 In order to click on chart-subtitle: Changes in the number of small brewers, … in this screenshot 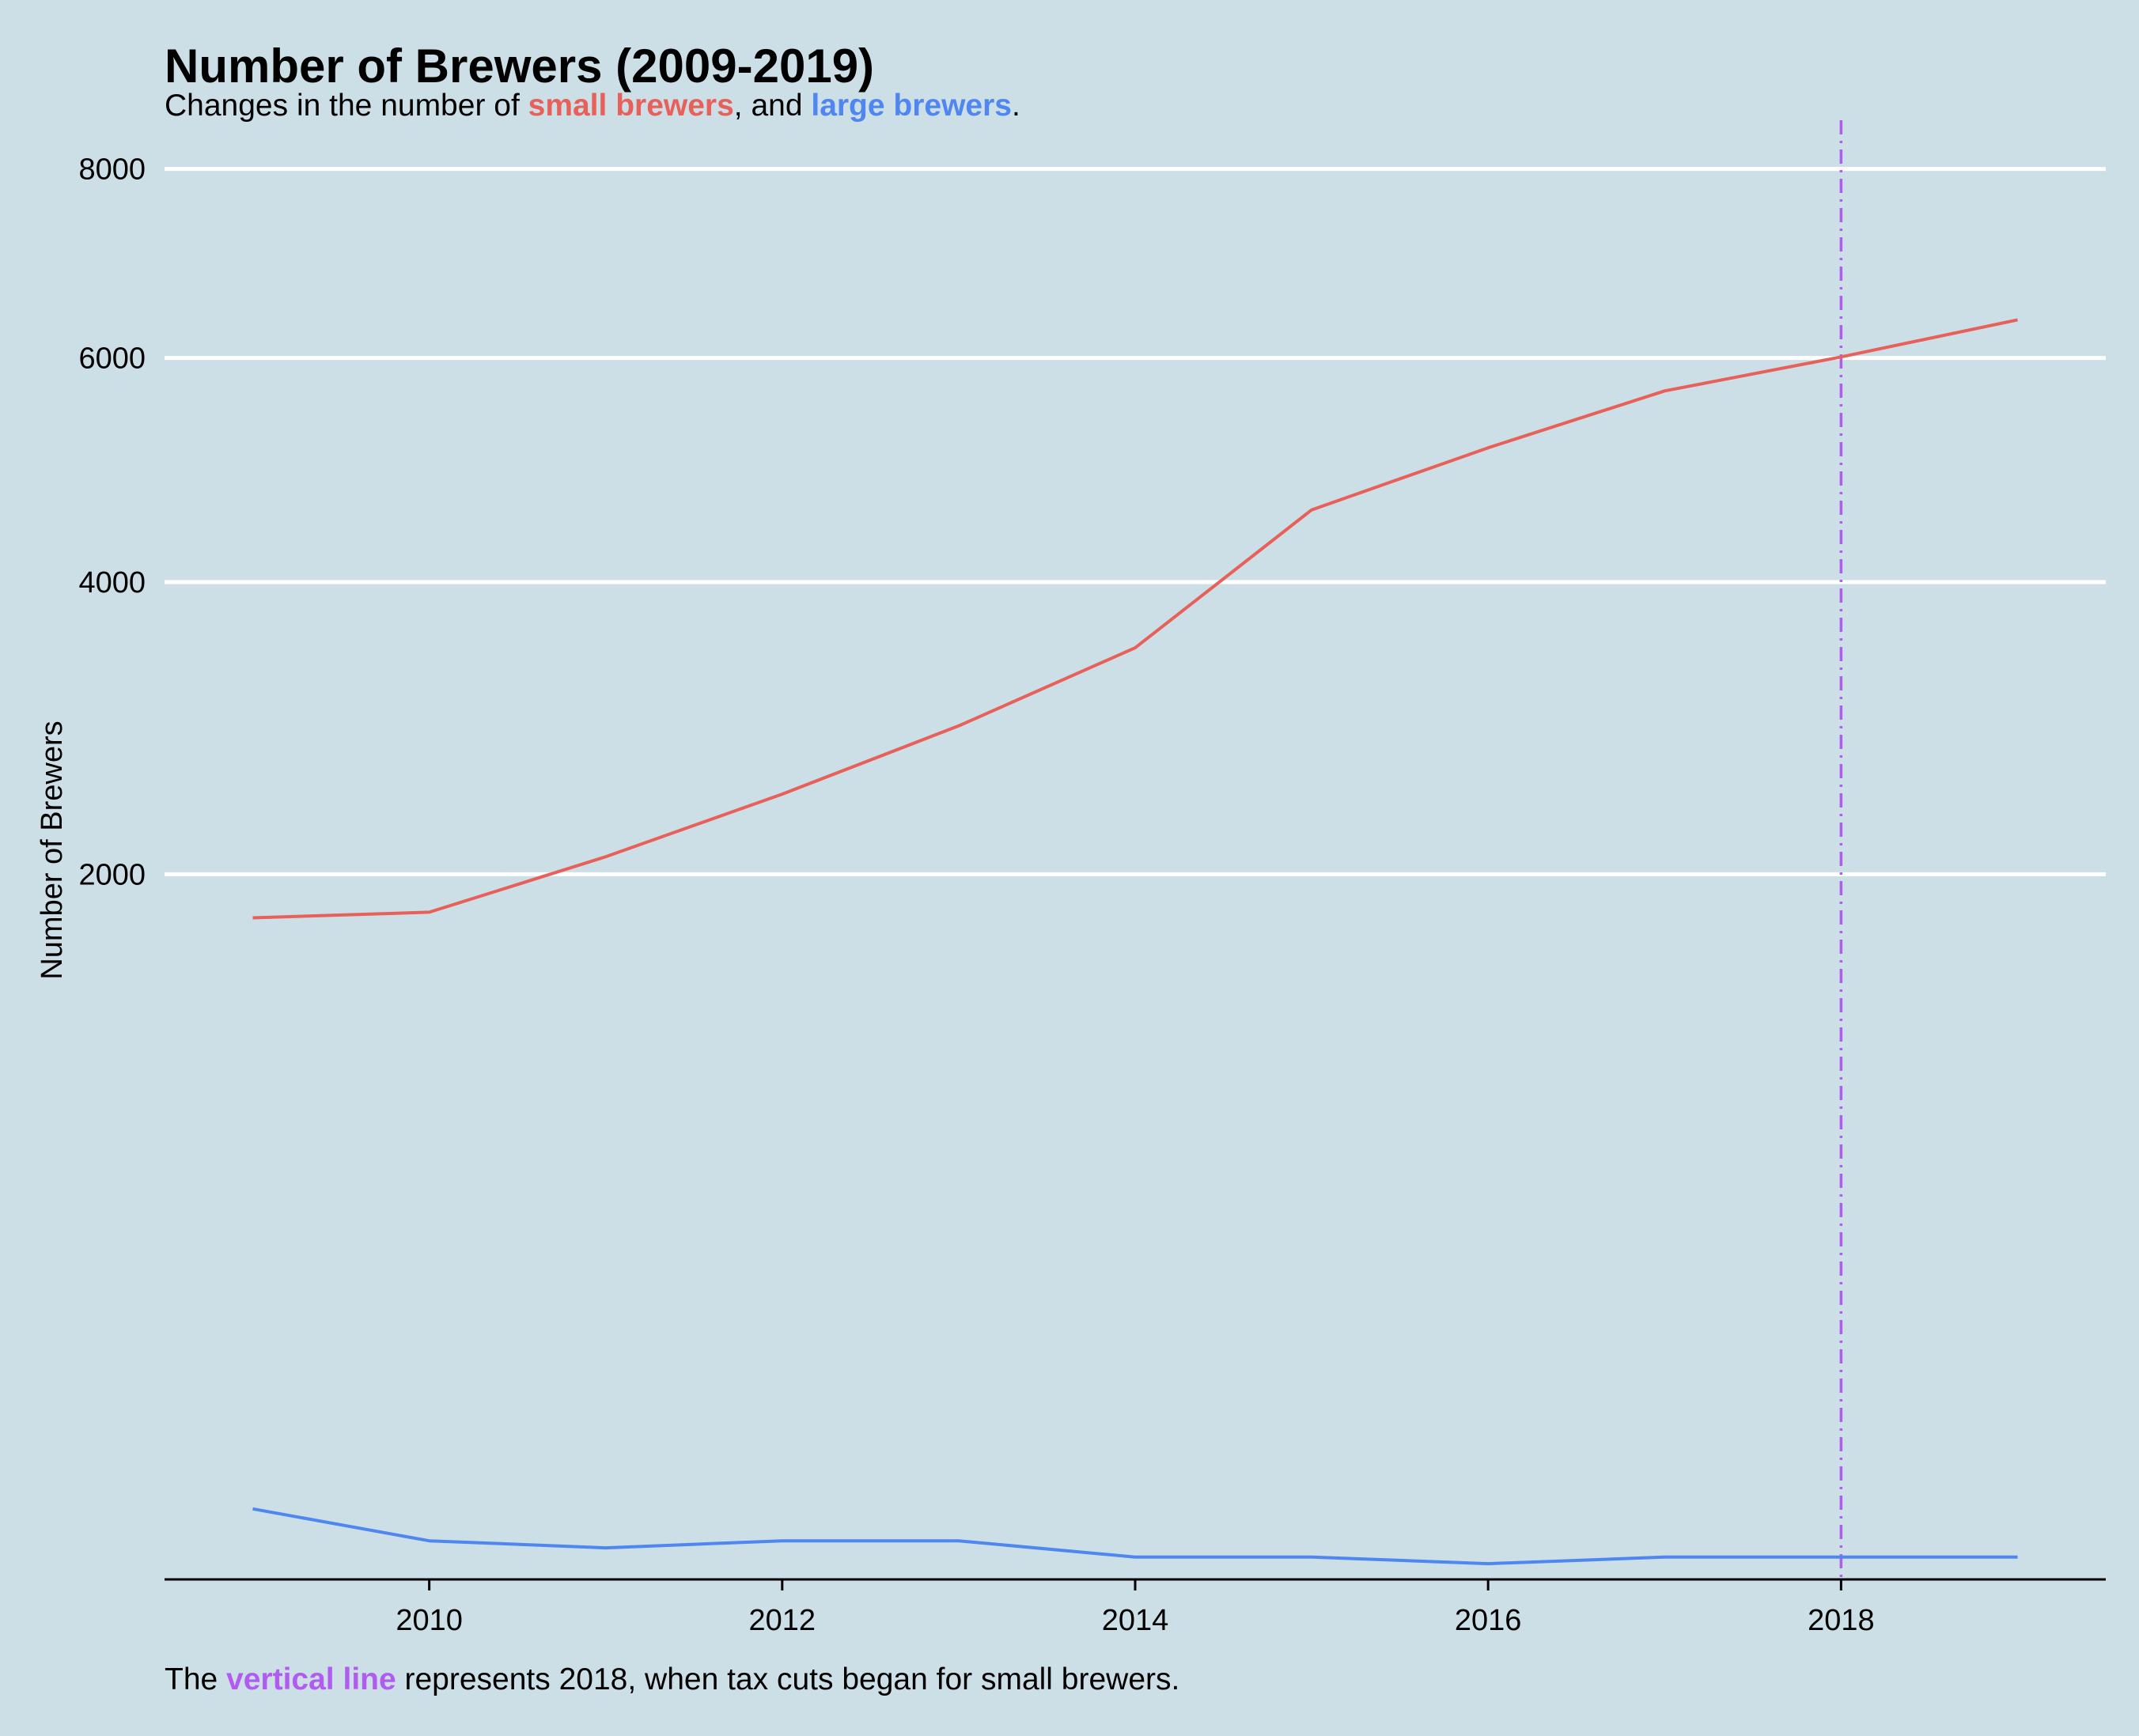, I will do `click(592, 106)`.